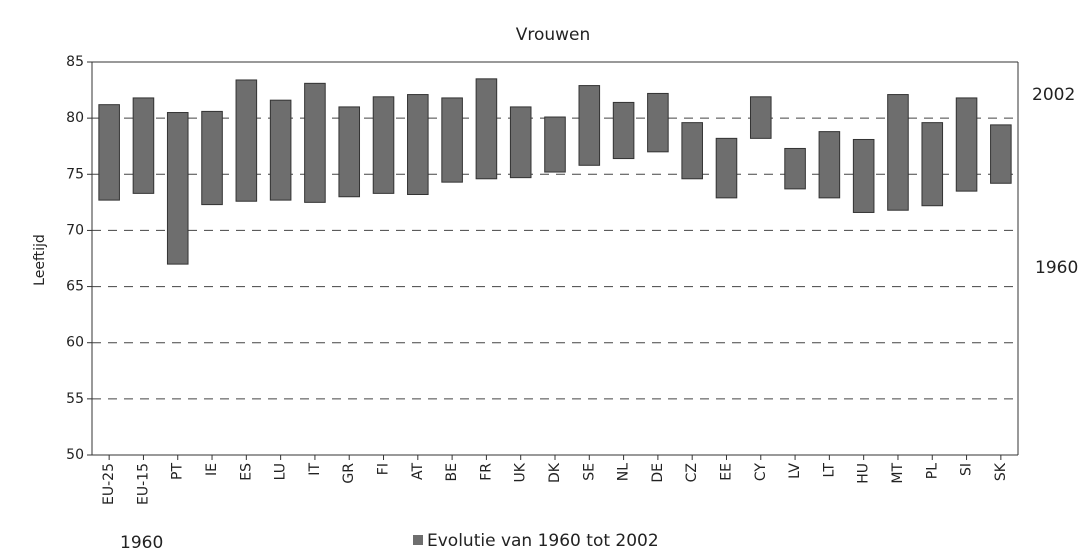 This screenshot has width=1091, height=557. I want to click on x-tick-label: PT, so click(178, 471).